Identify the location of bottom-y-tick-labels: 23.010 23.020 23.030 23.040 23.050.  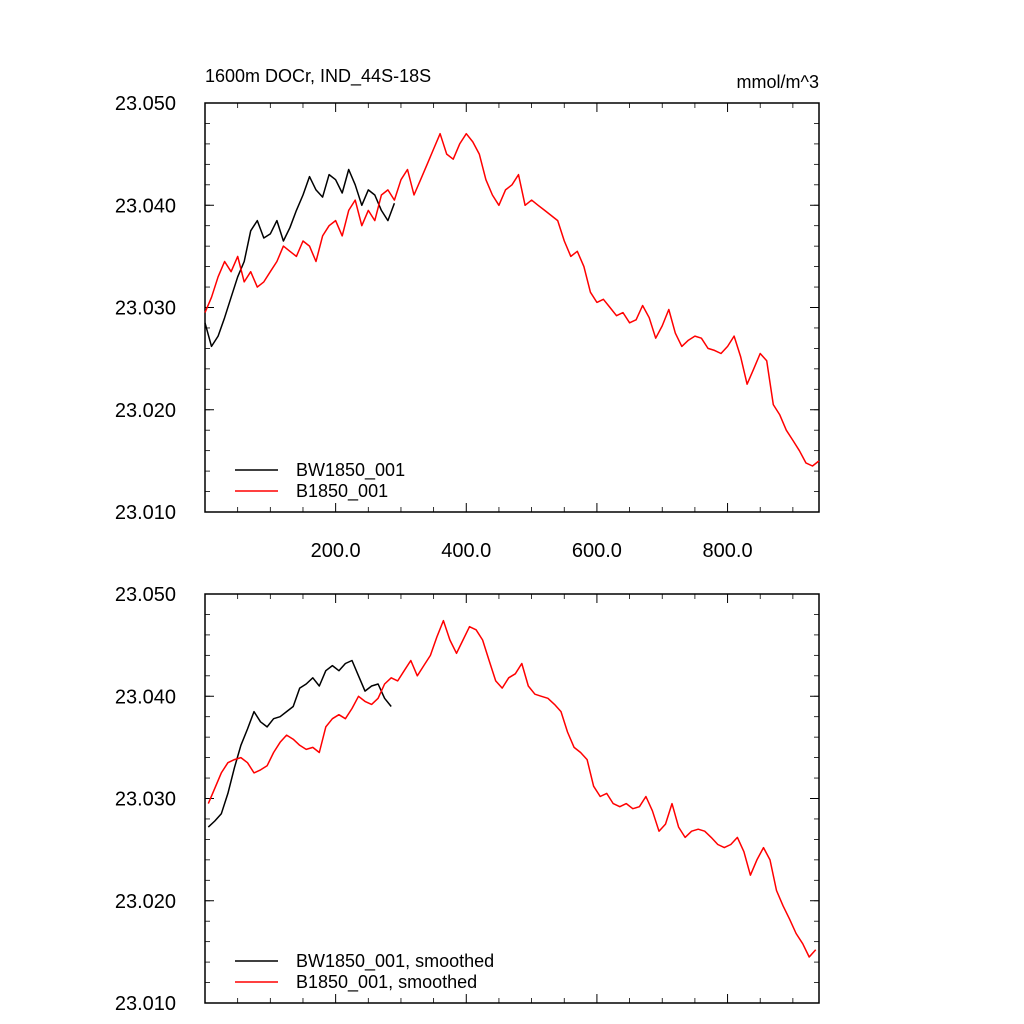
(145, 799).